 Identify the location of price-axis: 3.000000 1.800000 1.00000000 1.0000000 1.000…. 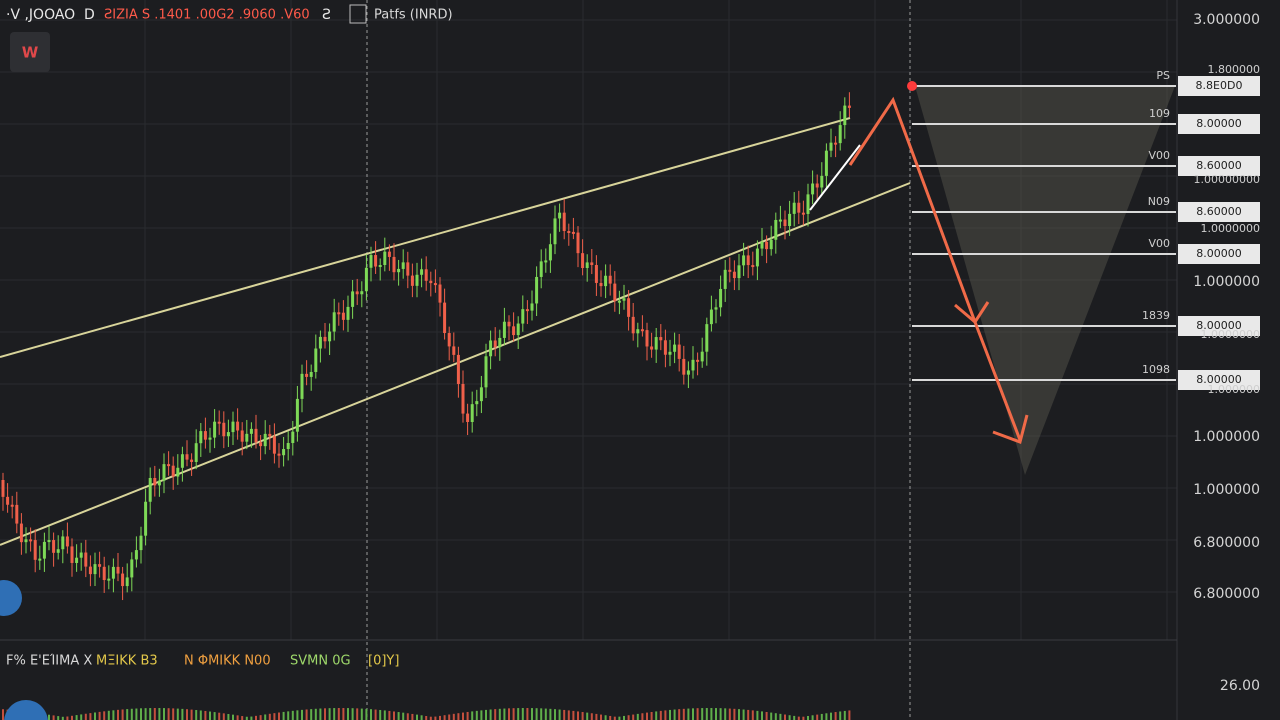
(1226, 353).